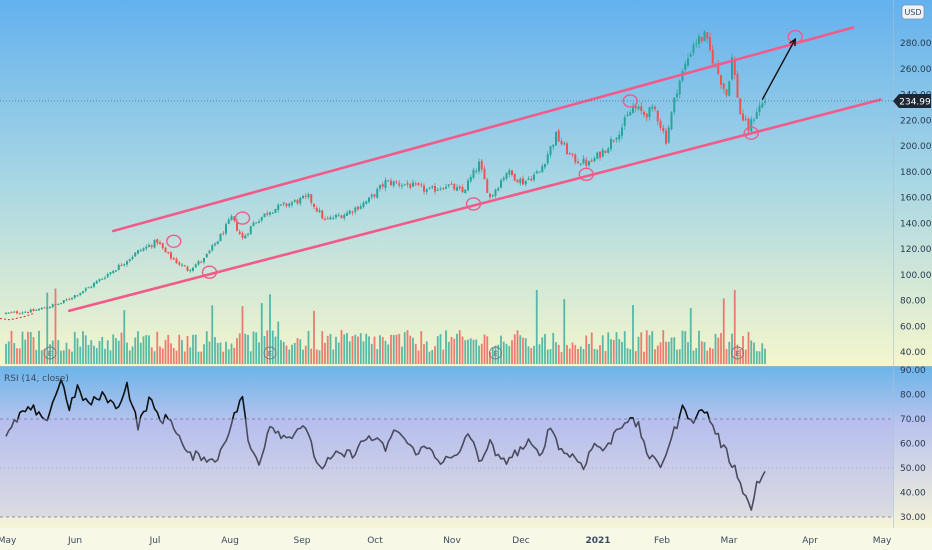 The width and height of the screenshot is (932, 550). What do you see at coordinates (155, 541) in the screenshot?
I see `time-tick-label: Jul` at bounding box center [155, 541].